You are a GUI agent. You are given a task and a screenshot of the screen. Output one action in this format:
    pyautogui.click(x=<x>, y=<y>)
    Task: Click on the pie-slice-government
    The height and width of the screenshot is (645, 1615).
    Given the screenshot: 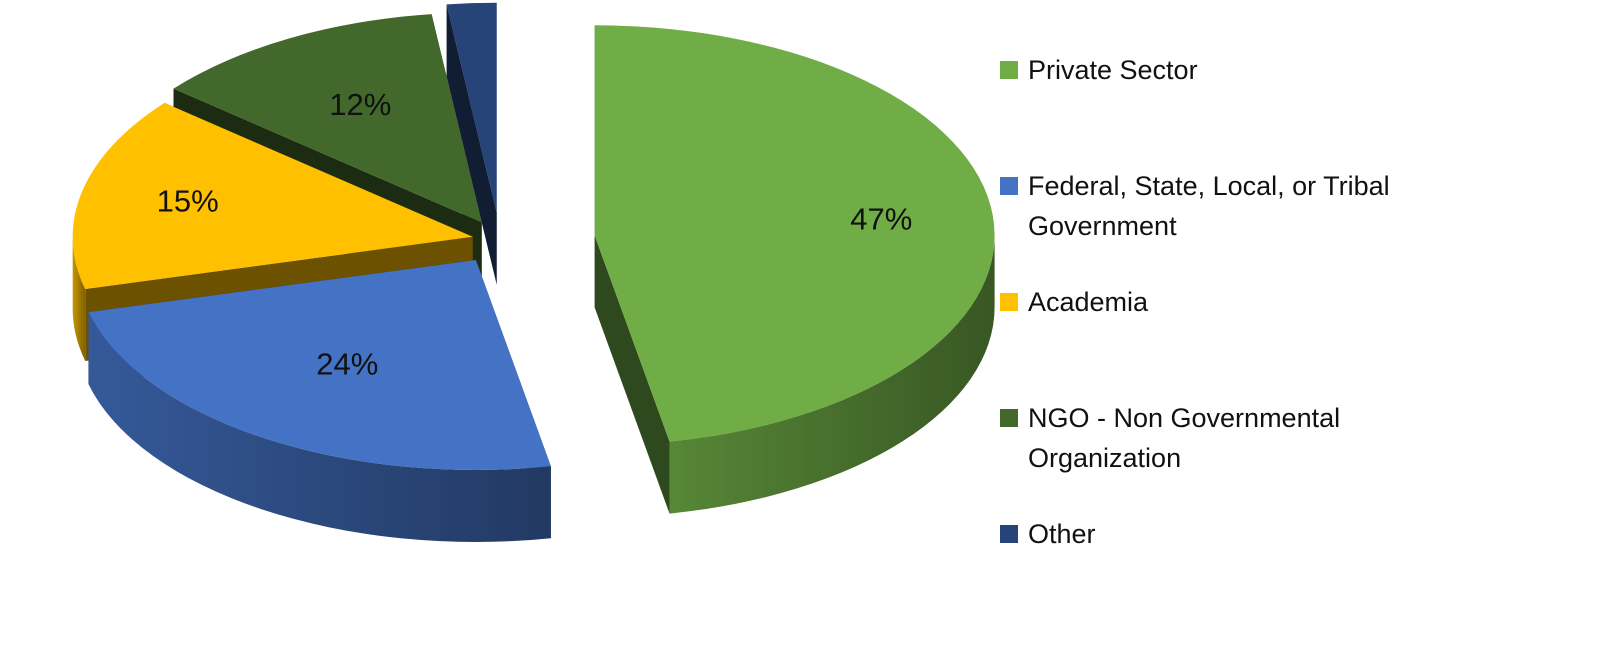 What is the action you would take?
    pyautogui.click(x=319, y=400)
    